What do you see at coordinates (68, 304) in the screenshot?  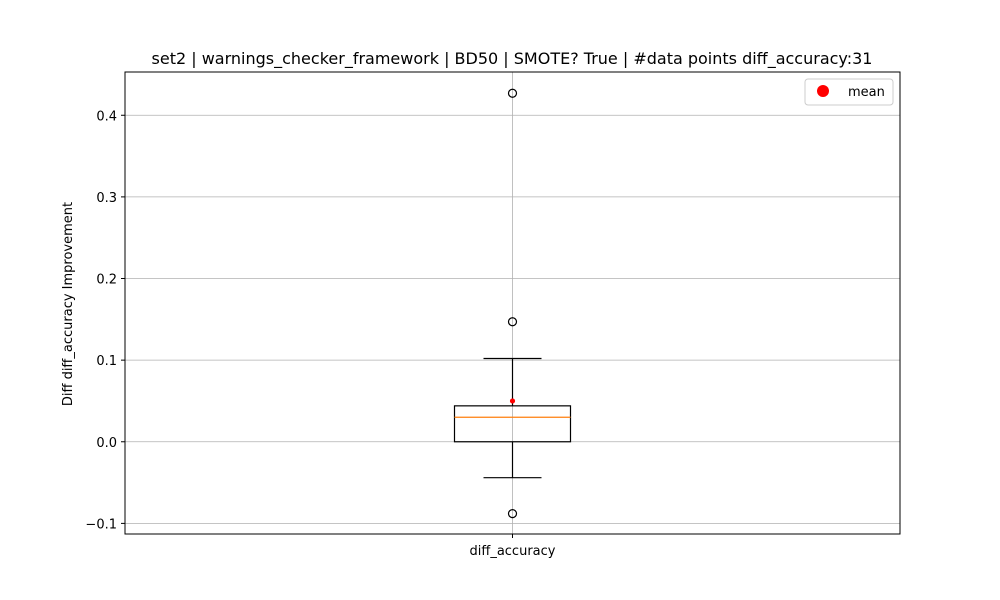 I see `y-axis-label: Diff diff_accuracy Improvement` at bounding box center [68, 304].